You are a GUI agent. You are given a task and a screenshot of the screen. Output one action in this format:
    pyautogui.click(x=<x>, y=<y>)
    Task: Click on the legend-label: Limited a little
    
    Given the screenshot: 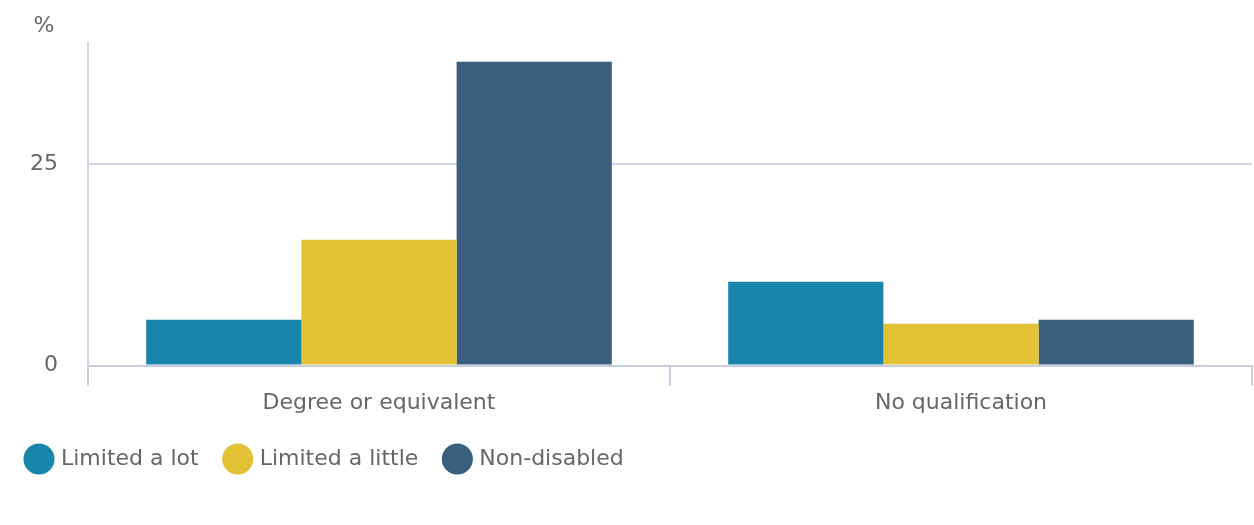 What is the action you would take?
    pyautogui.click(x=339, y=457)
    